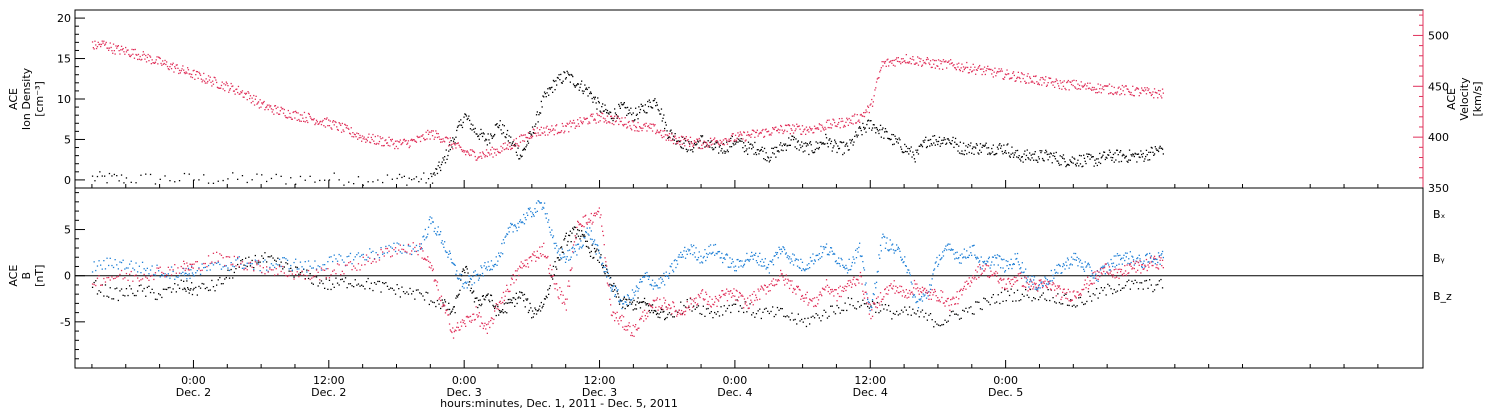 The image size is (1500, 414). I want to click on legend-item: Bᵧ, so click(1439, 258).